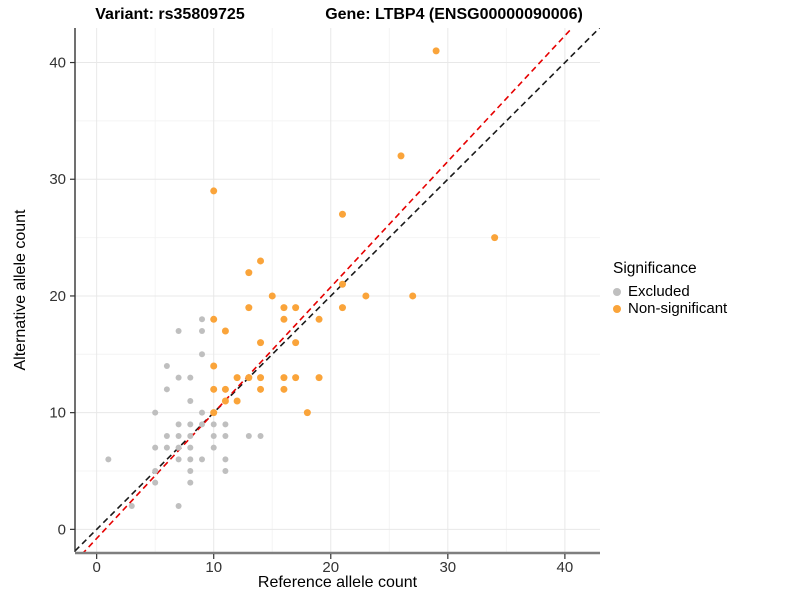 The image size is (800, 600). What do you see at coordinates (57, 413) in the screenshot?
I see `y-tick-label: 10` at bounding box center [57, 413].